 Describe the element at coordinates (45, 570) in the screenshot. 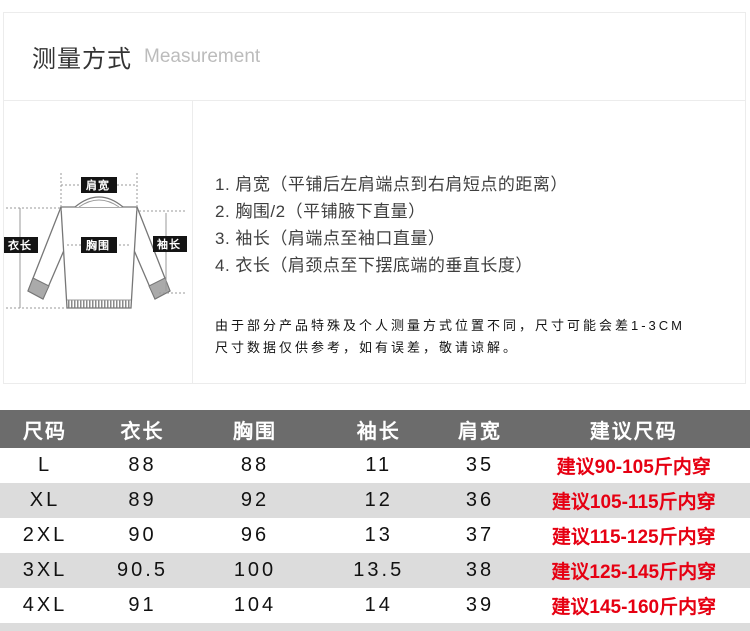

I see `cell-size: 3XL` at that location.